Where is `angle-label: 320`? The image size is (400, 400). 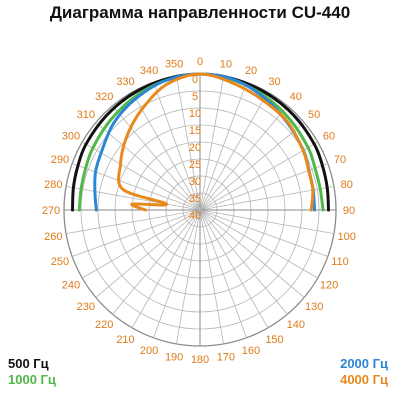 angle-label: 320 is located at coordinates (104, 97).